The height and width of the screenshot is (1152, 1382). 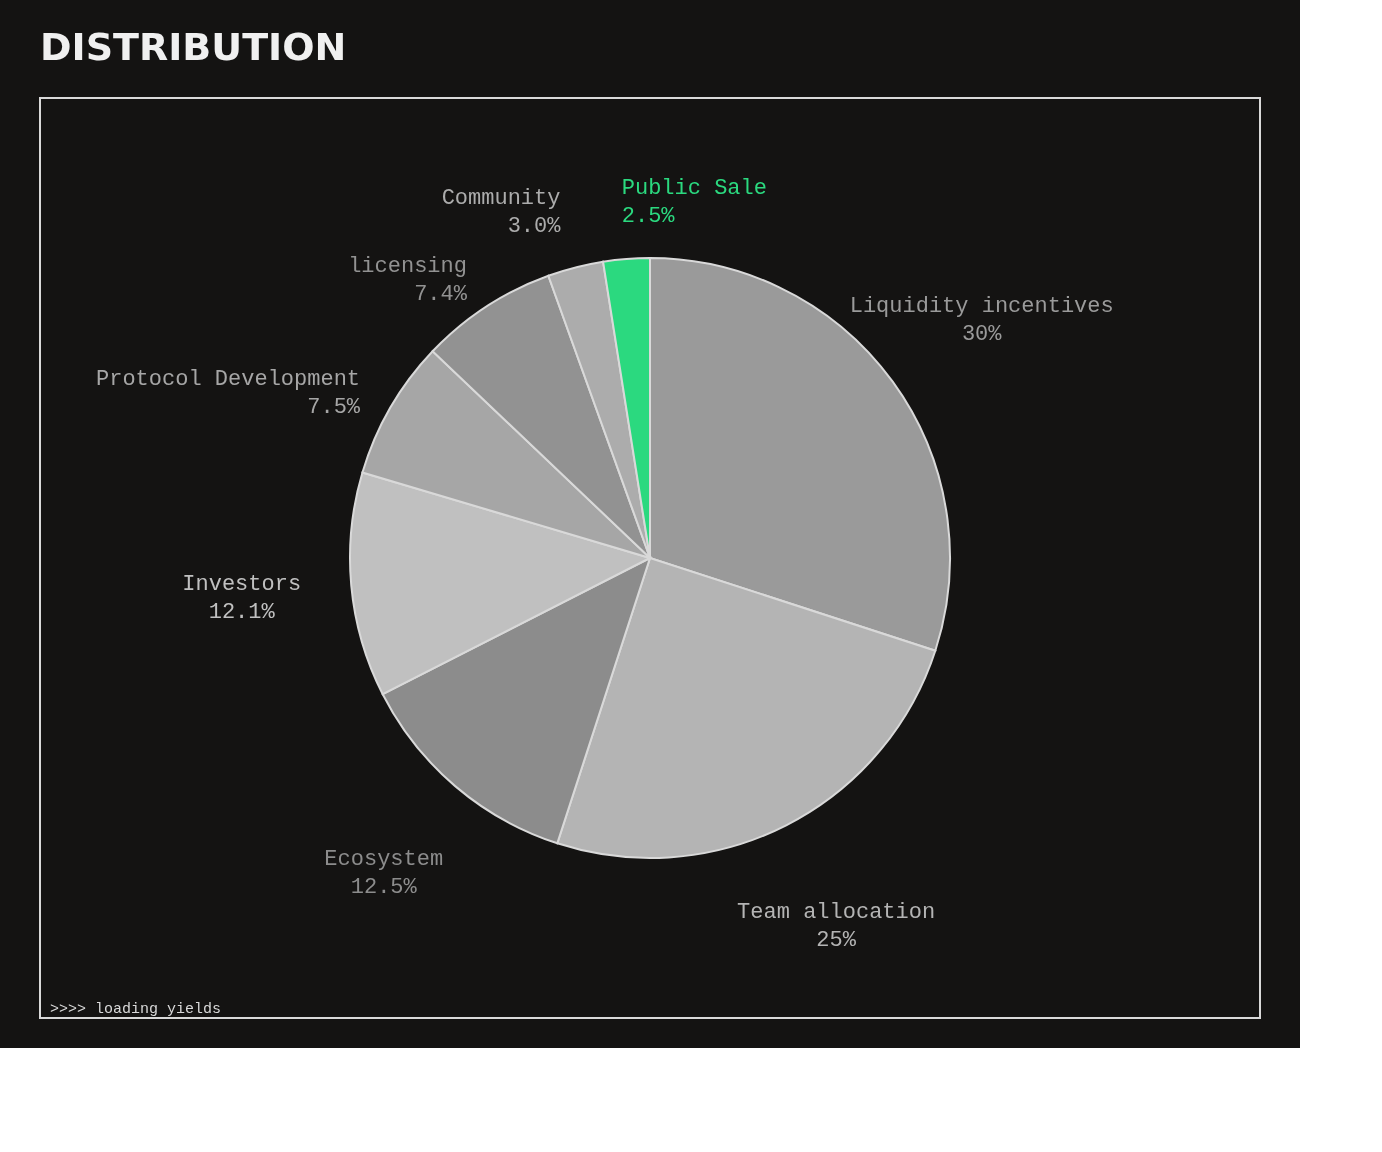 I want to click on data-label: 2.5%, so click(x=648, y=217).